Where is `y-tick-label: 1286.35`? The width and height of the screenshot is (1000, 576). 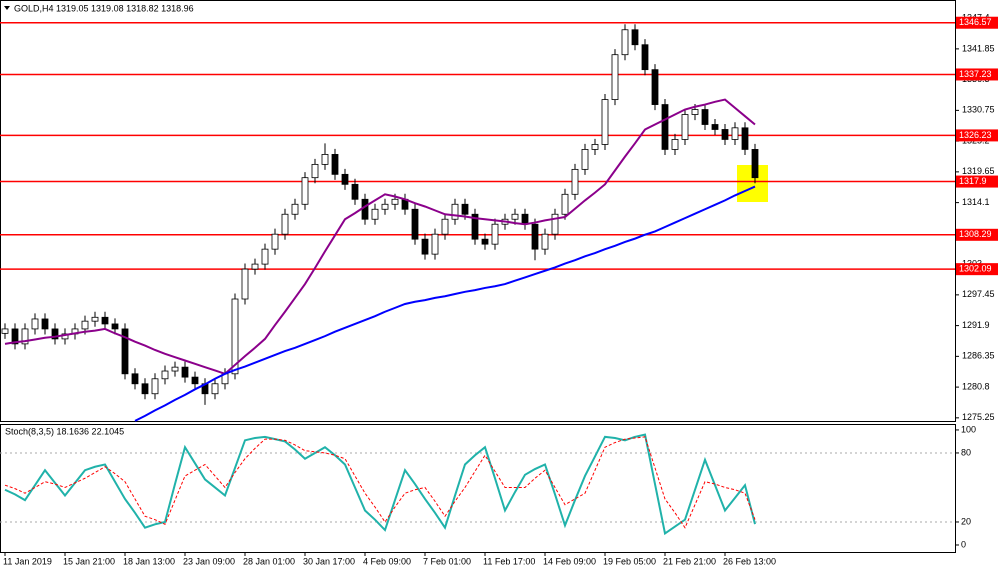 y-tick-label: 1286.35 is located at coordinates (978, 356).